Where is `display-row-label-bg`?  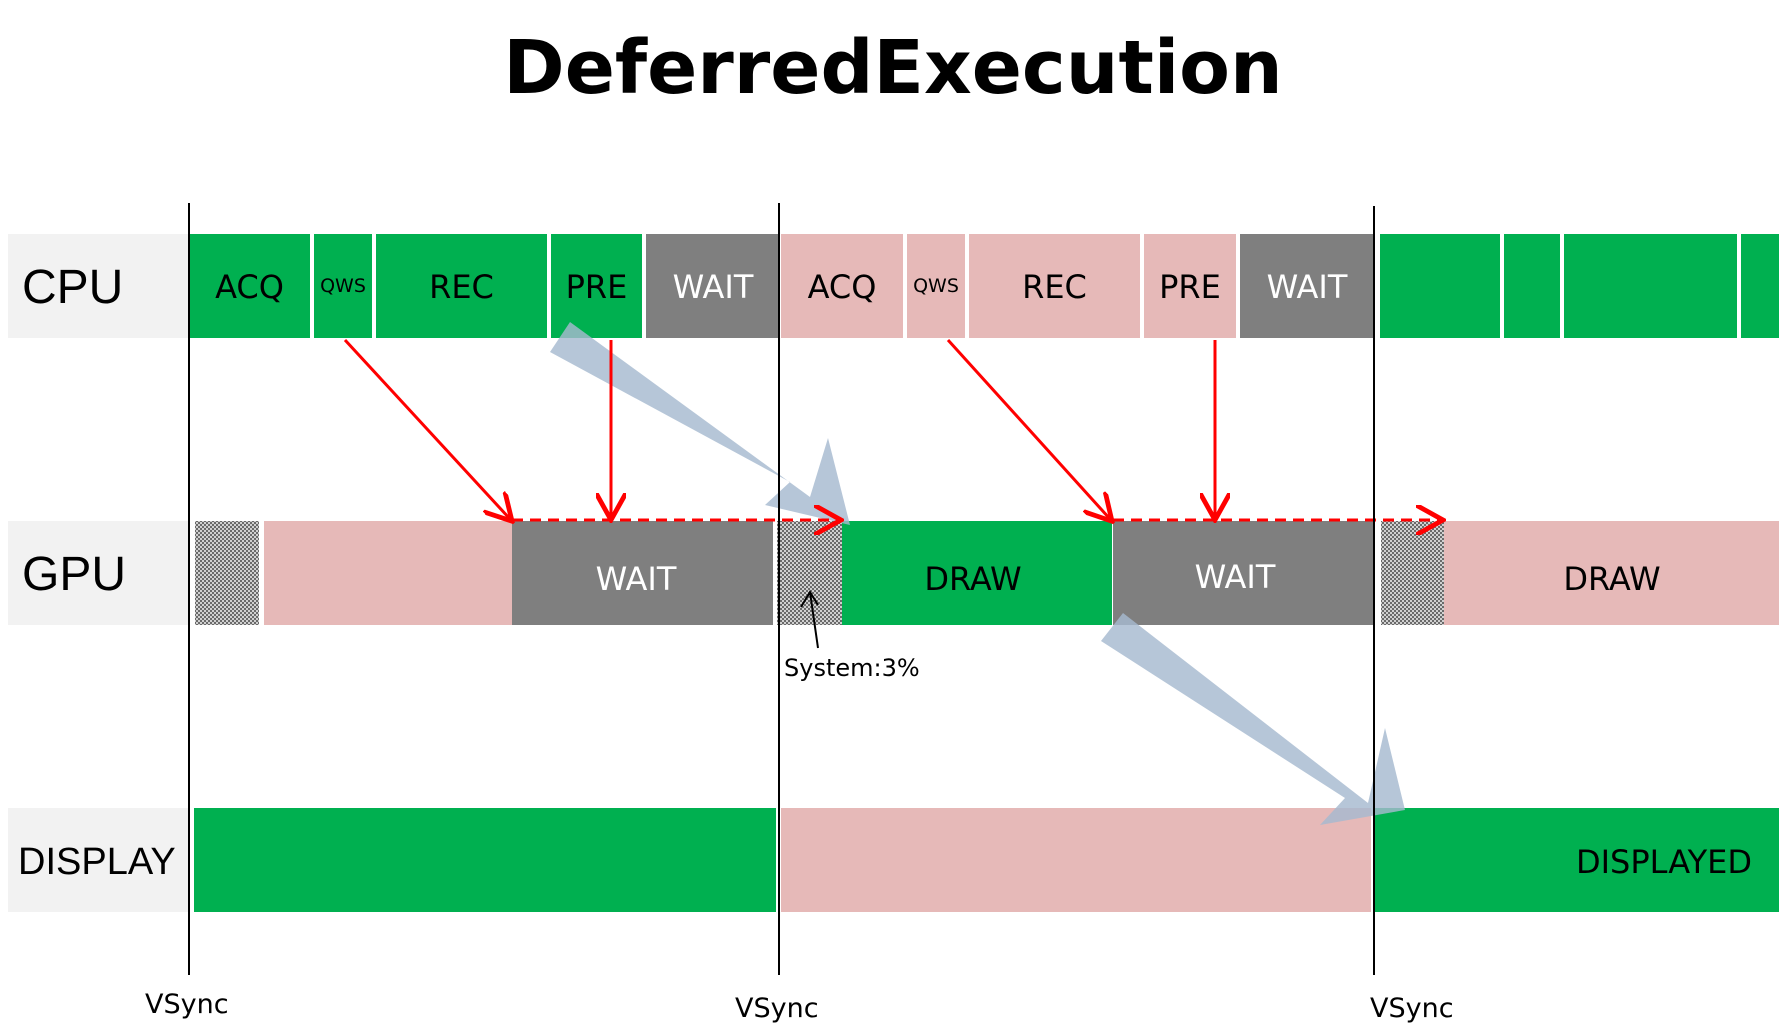 display-row-label-bg is located at coordinates (98, 860).